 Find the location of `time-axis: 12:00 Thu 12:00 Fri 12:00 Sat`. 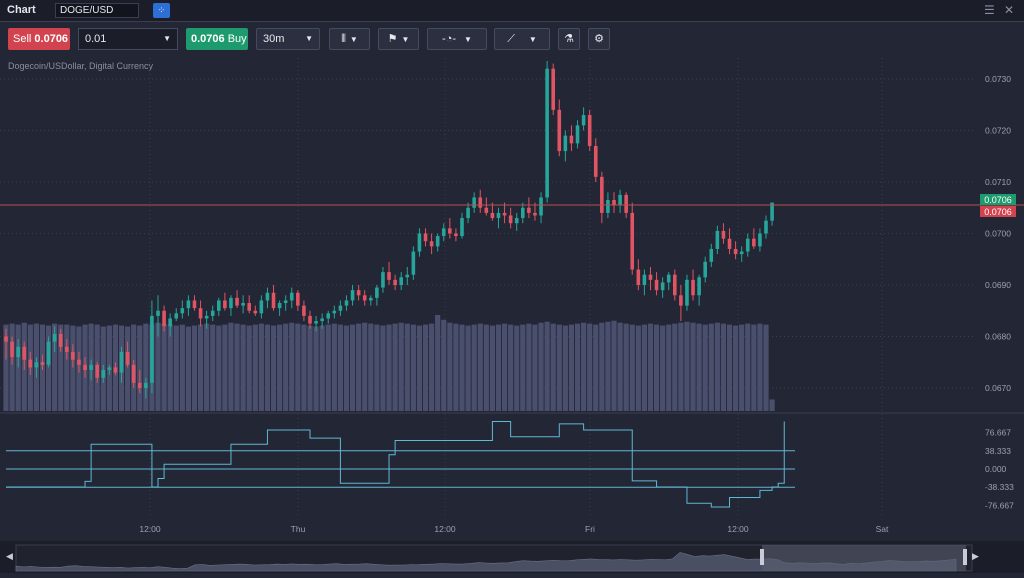

time-axis: 12:00 Thu 12:00 Fri 12:00 Sat is located at coordinates (514, 529).